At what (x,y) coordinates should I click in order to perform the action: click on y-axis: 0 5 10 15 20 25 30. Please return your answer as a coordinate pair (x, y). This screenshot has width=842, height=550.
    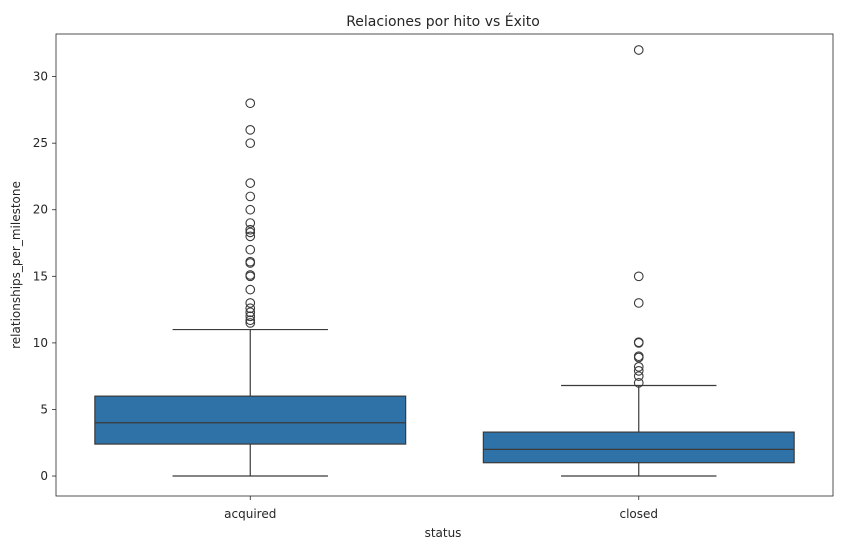
    Looking at the image, I should click on (44, 276).